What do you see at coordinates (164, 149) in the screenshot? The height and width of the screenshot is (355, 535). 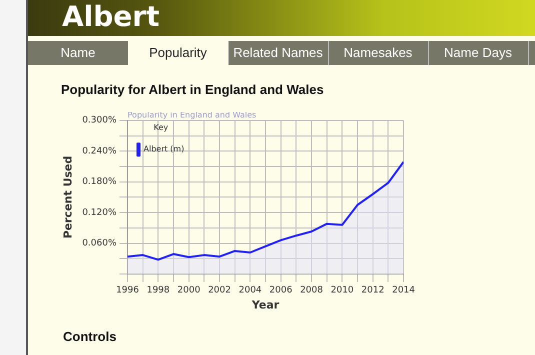 I see `legend-label: Albert (m)` at bounding box center [164, 149].